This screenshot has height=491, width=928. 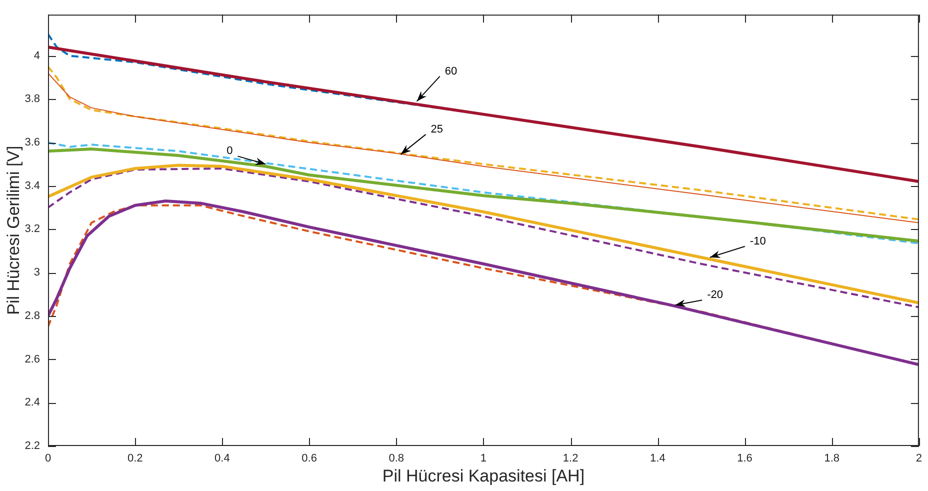 I want to click on x-tick-label: 1.2, so click(x=570, y=458).